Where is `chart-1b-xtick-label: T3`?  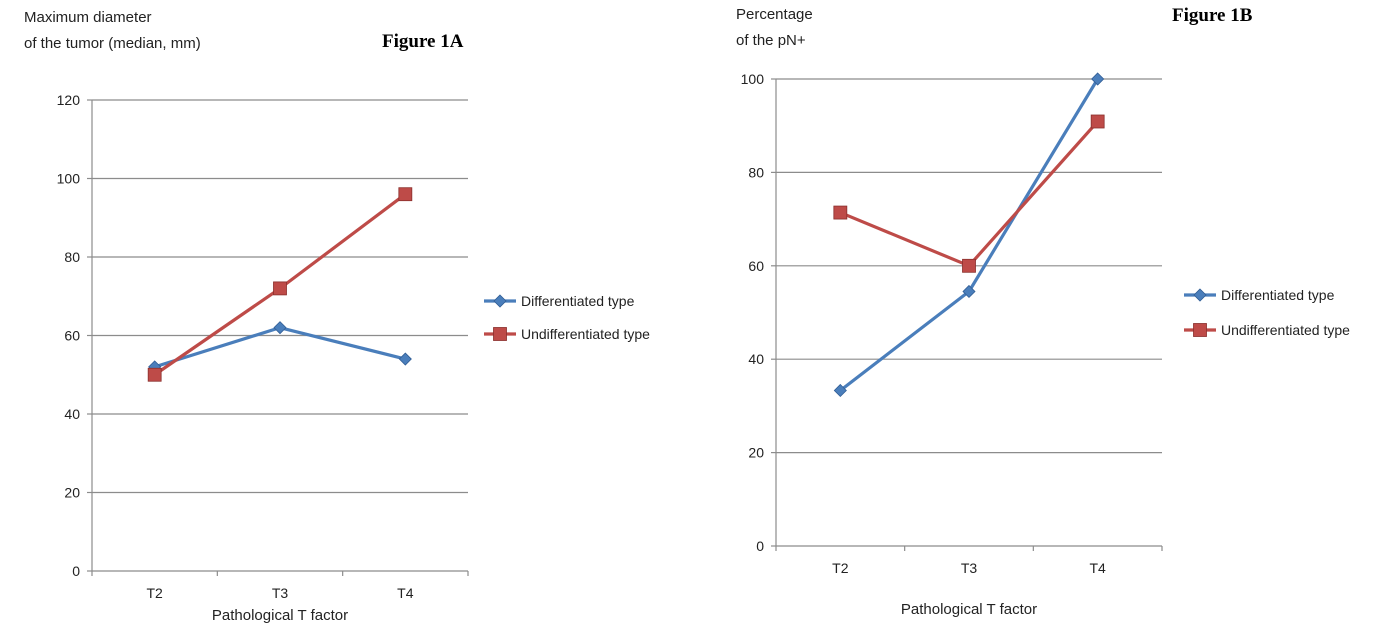 chart-1b-xtick-label: T3 is located at coordinates (969, 568).